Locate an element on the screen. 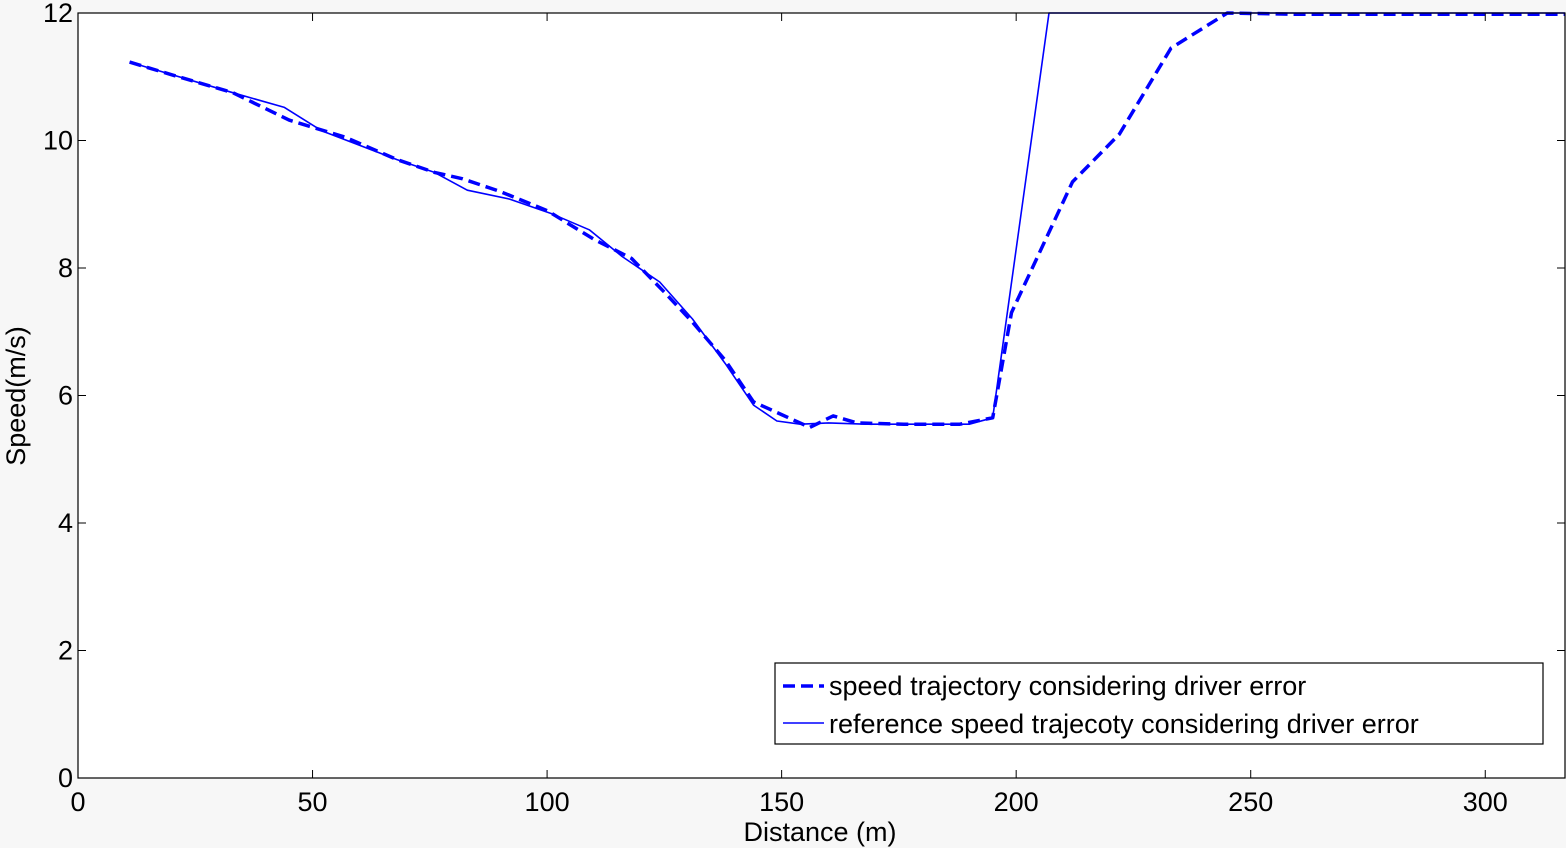 This screenshot has width=1566, height=848. y-tick-label: 12 is located at coordinates (58, 14).